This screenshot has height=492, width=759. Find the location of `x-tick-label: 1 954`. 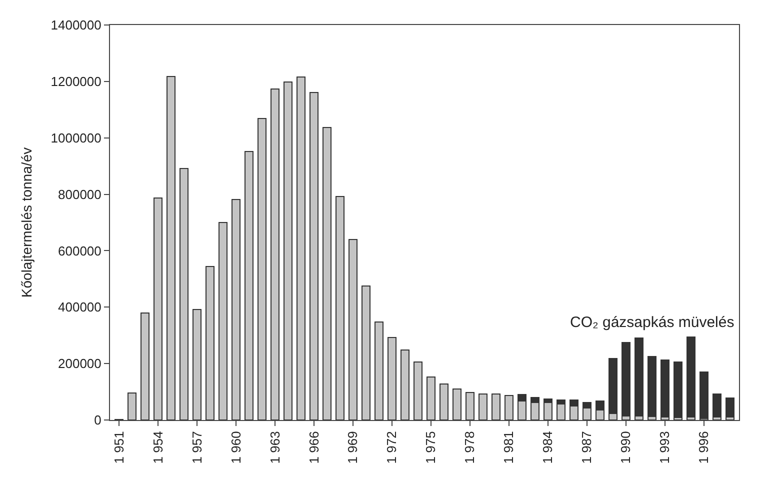

x-tick-label: 1 954 is located at coordinates (158, 447).